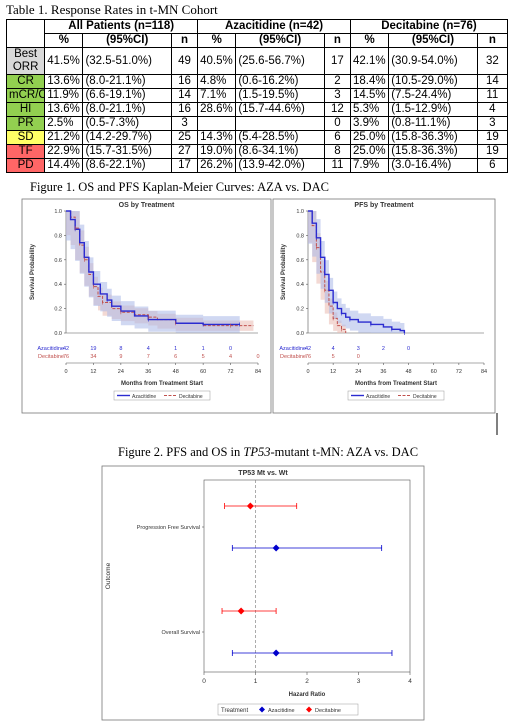 Image resolution: width=520 pixels, height=724 pixels. Describe the element at coordinates (378, 397) in the screenshot. I see `legend-label-azacitidine: Azacitidine` at that location.